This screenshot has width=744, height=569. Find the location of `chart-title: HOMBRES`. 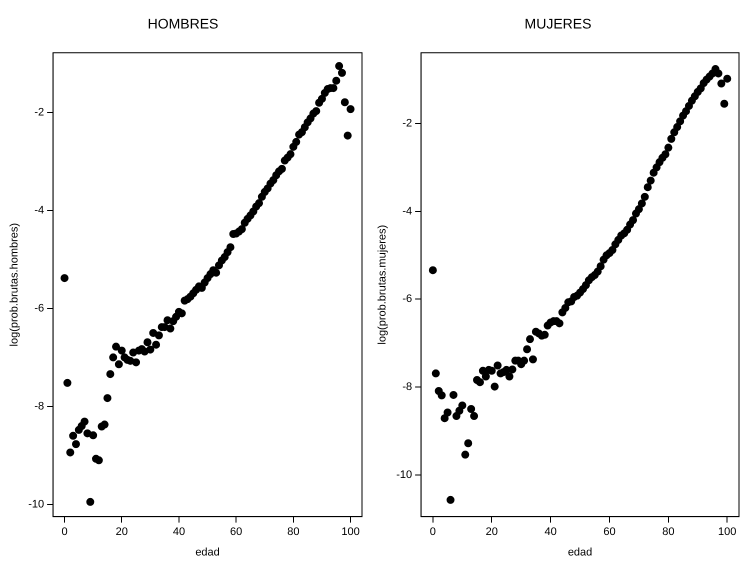

chart-title: HOMBRES is located at coordinates (183, 23).